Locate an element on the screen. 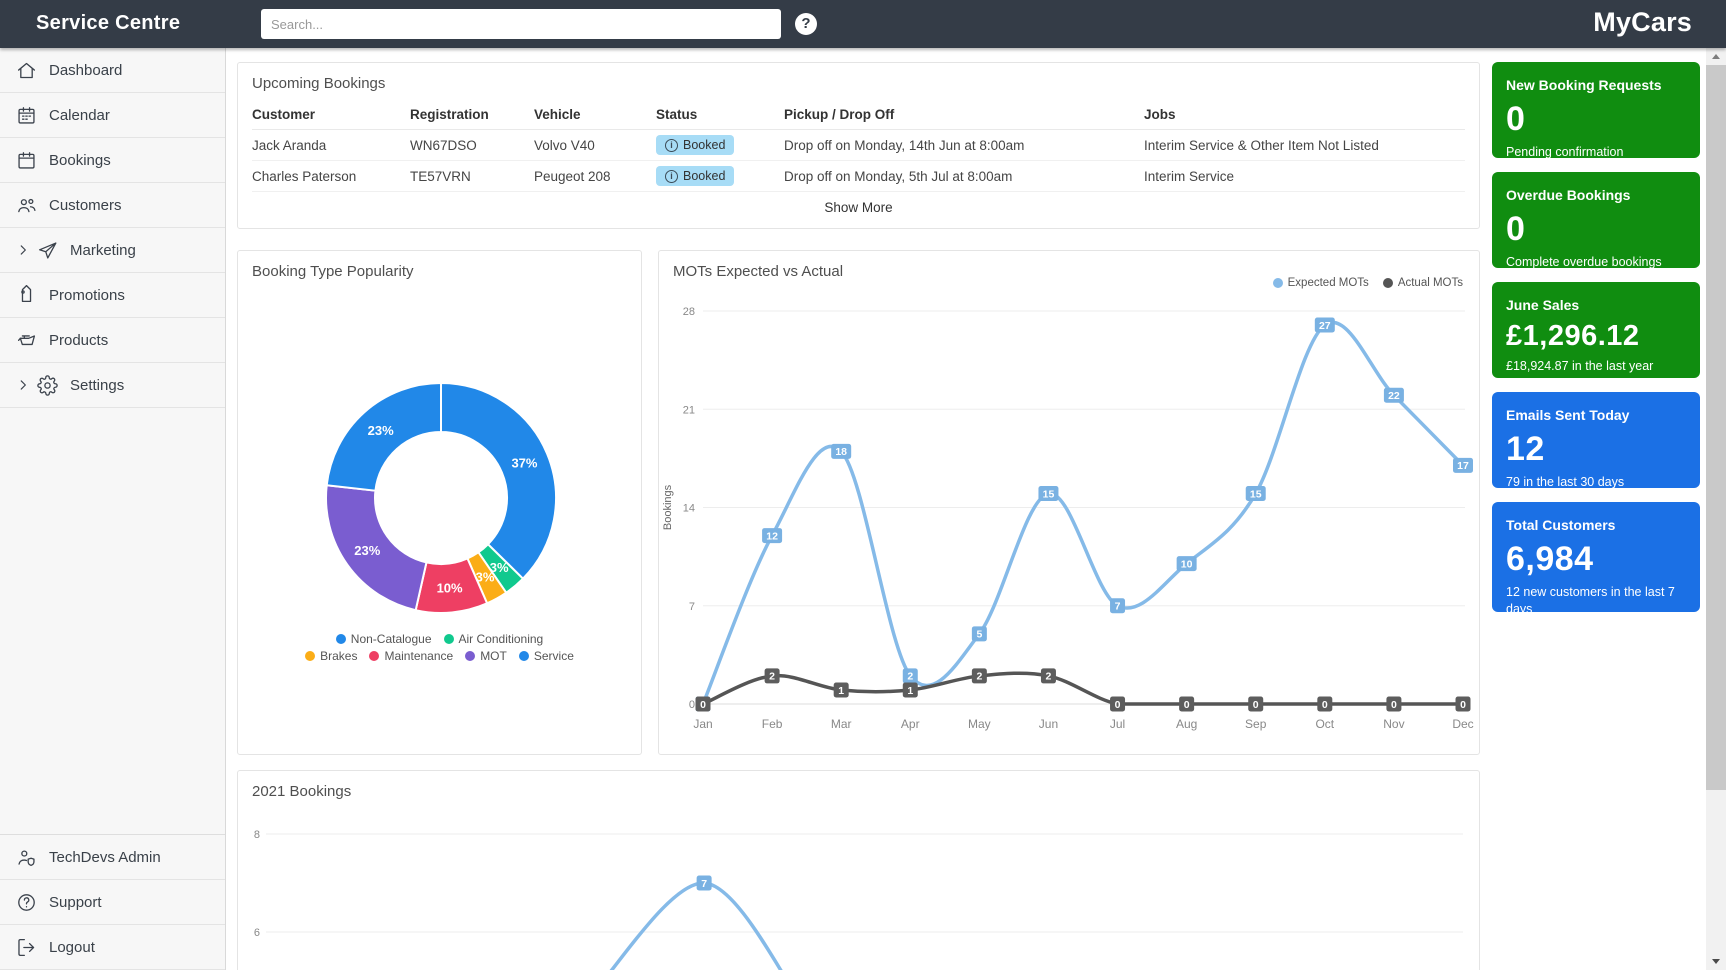  sidebar-item-dashboard: Dashboard is located at coordinates (112, 70).